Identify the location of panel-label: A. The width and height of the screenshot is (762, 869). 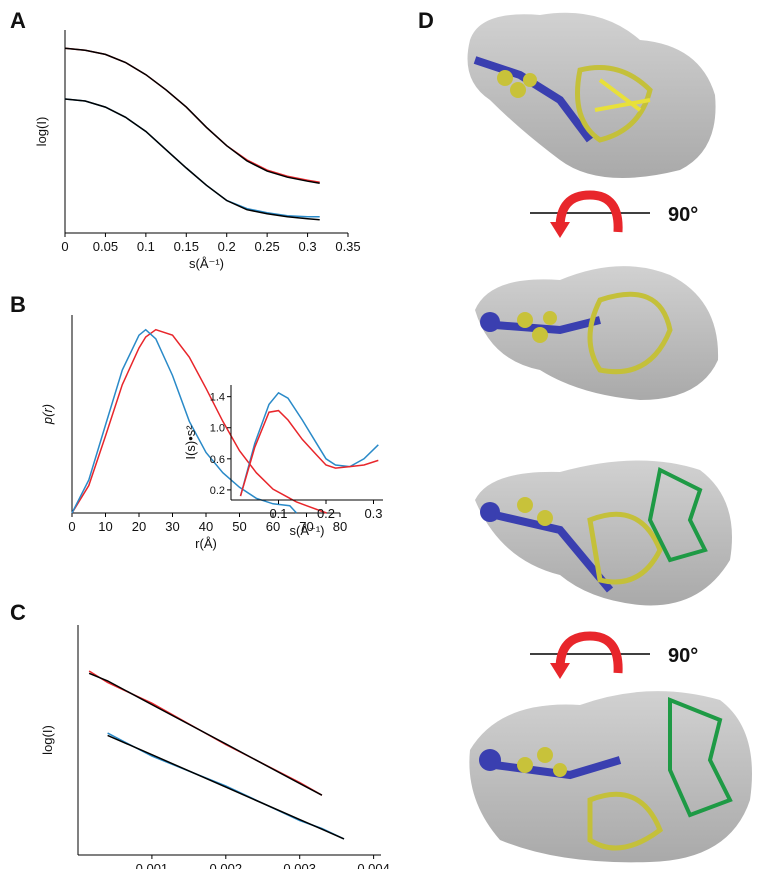
(18, 20).